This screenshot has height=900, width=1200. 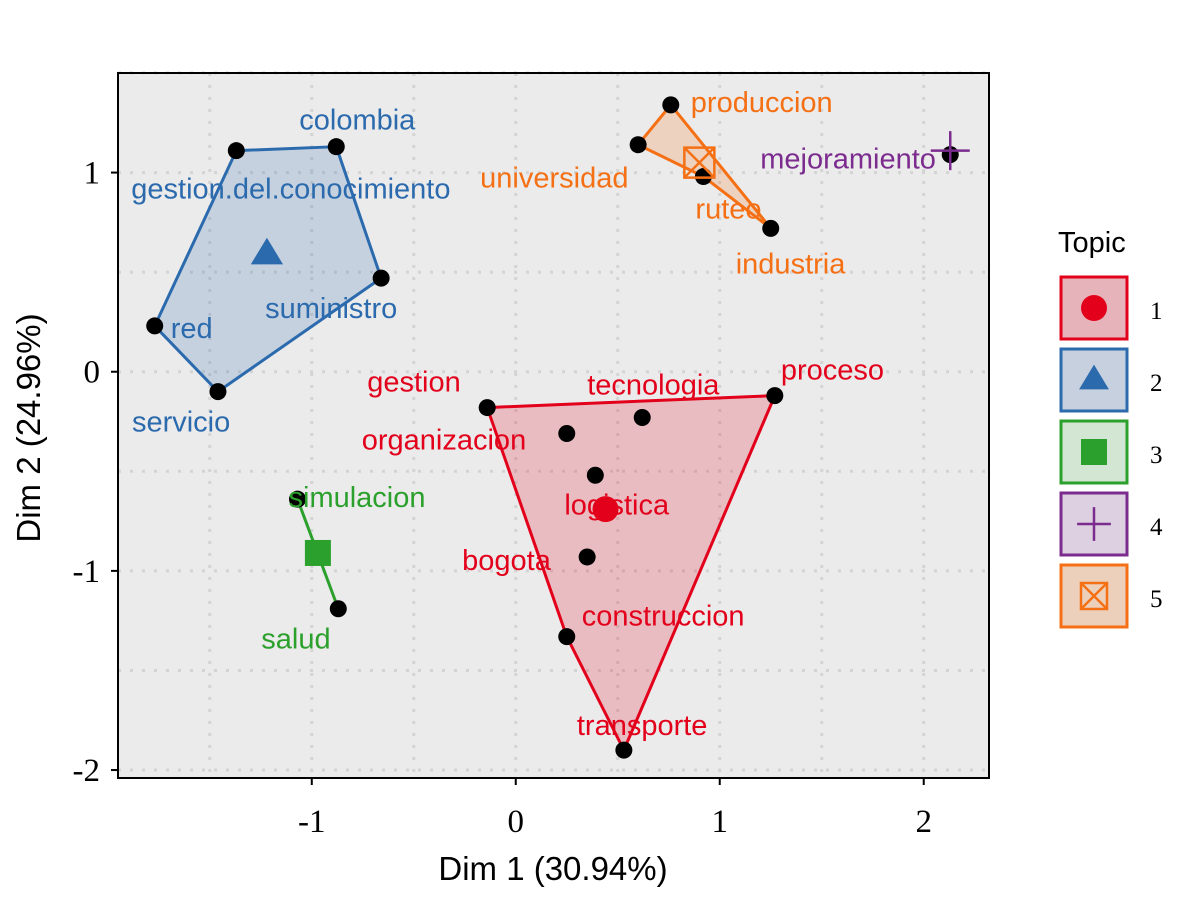 What do you see at coordinates (295, 640) in the screenshot?
I see `point-label: salud` at bounding box center [295, 640].